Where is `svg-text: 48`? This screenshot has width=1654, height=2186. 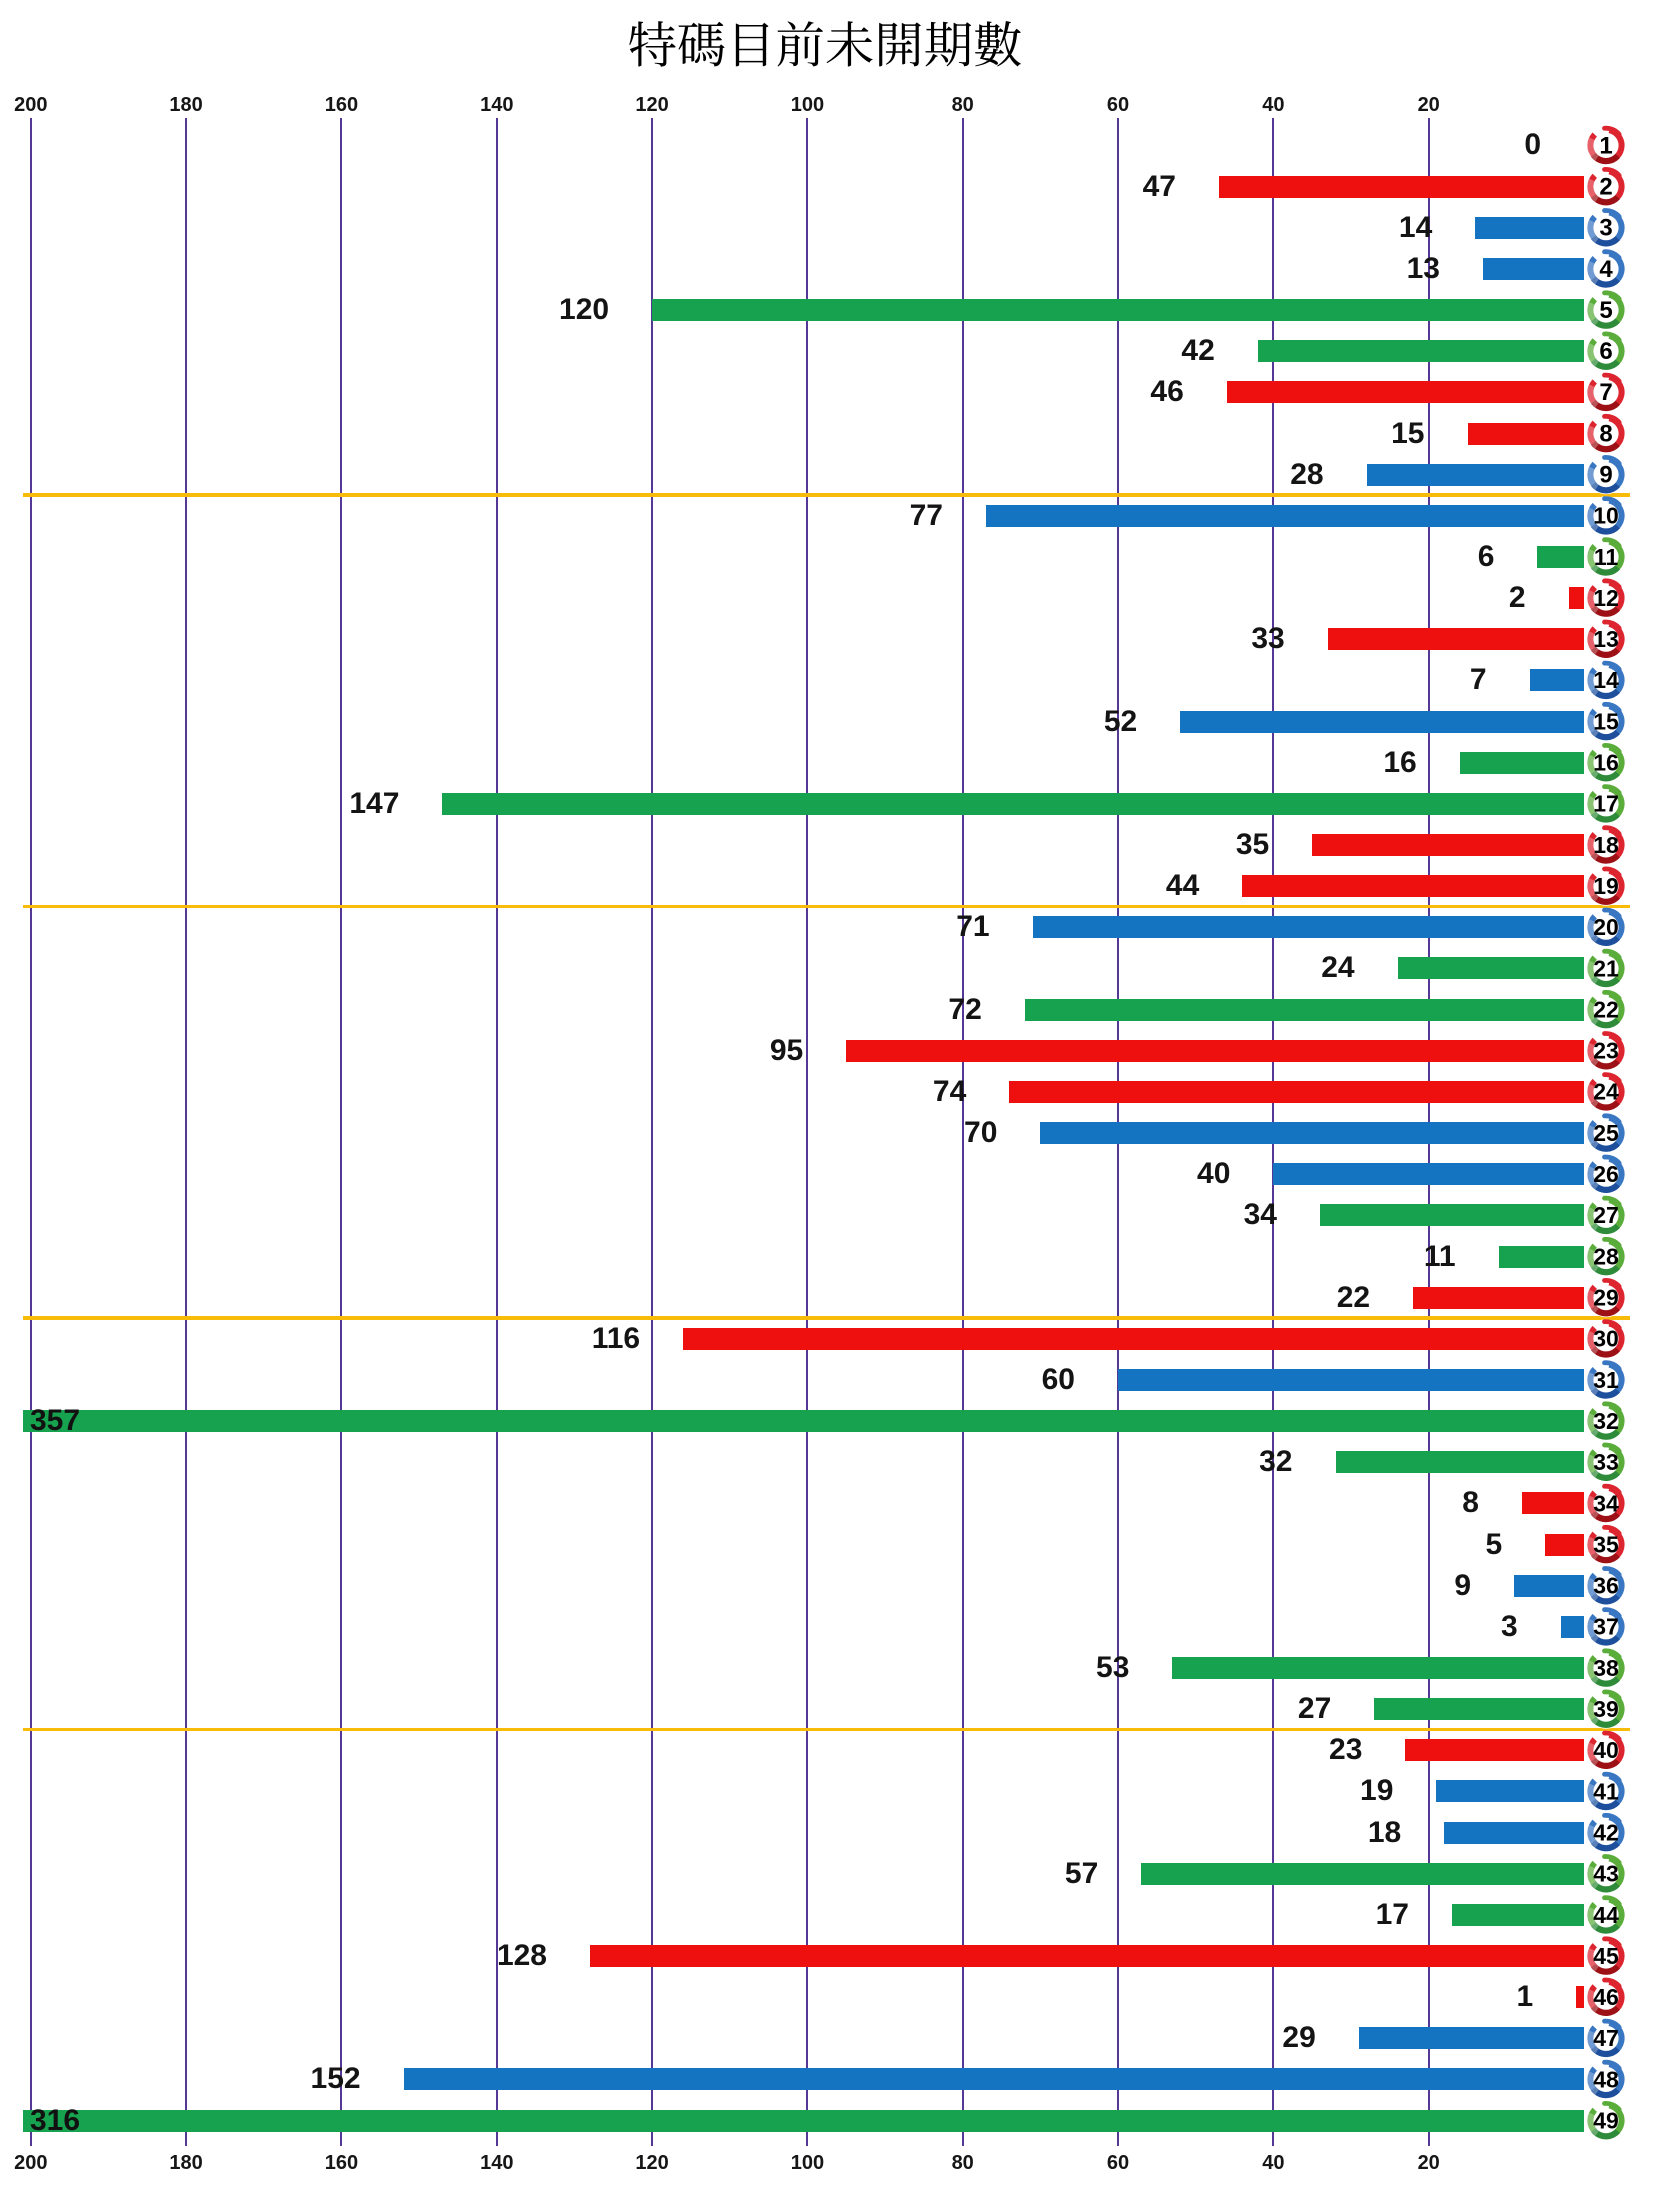 svg-text: 48 is located at coordinates (1606, 2079).